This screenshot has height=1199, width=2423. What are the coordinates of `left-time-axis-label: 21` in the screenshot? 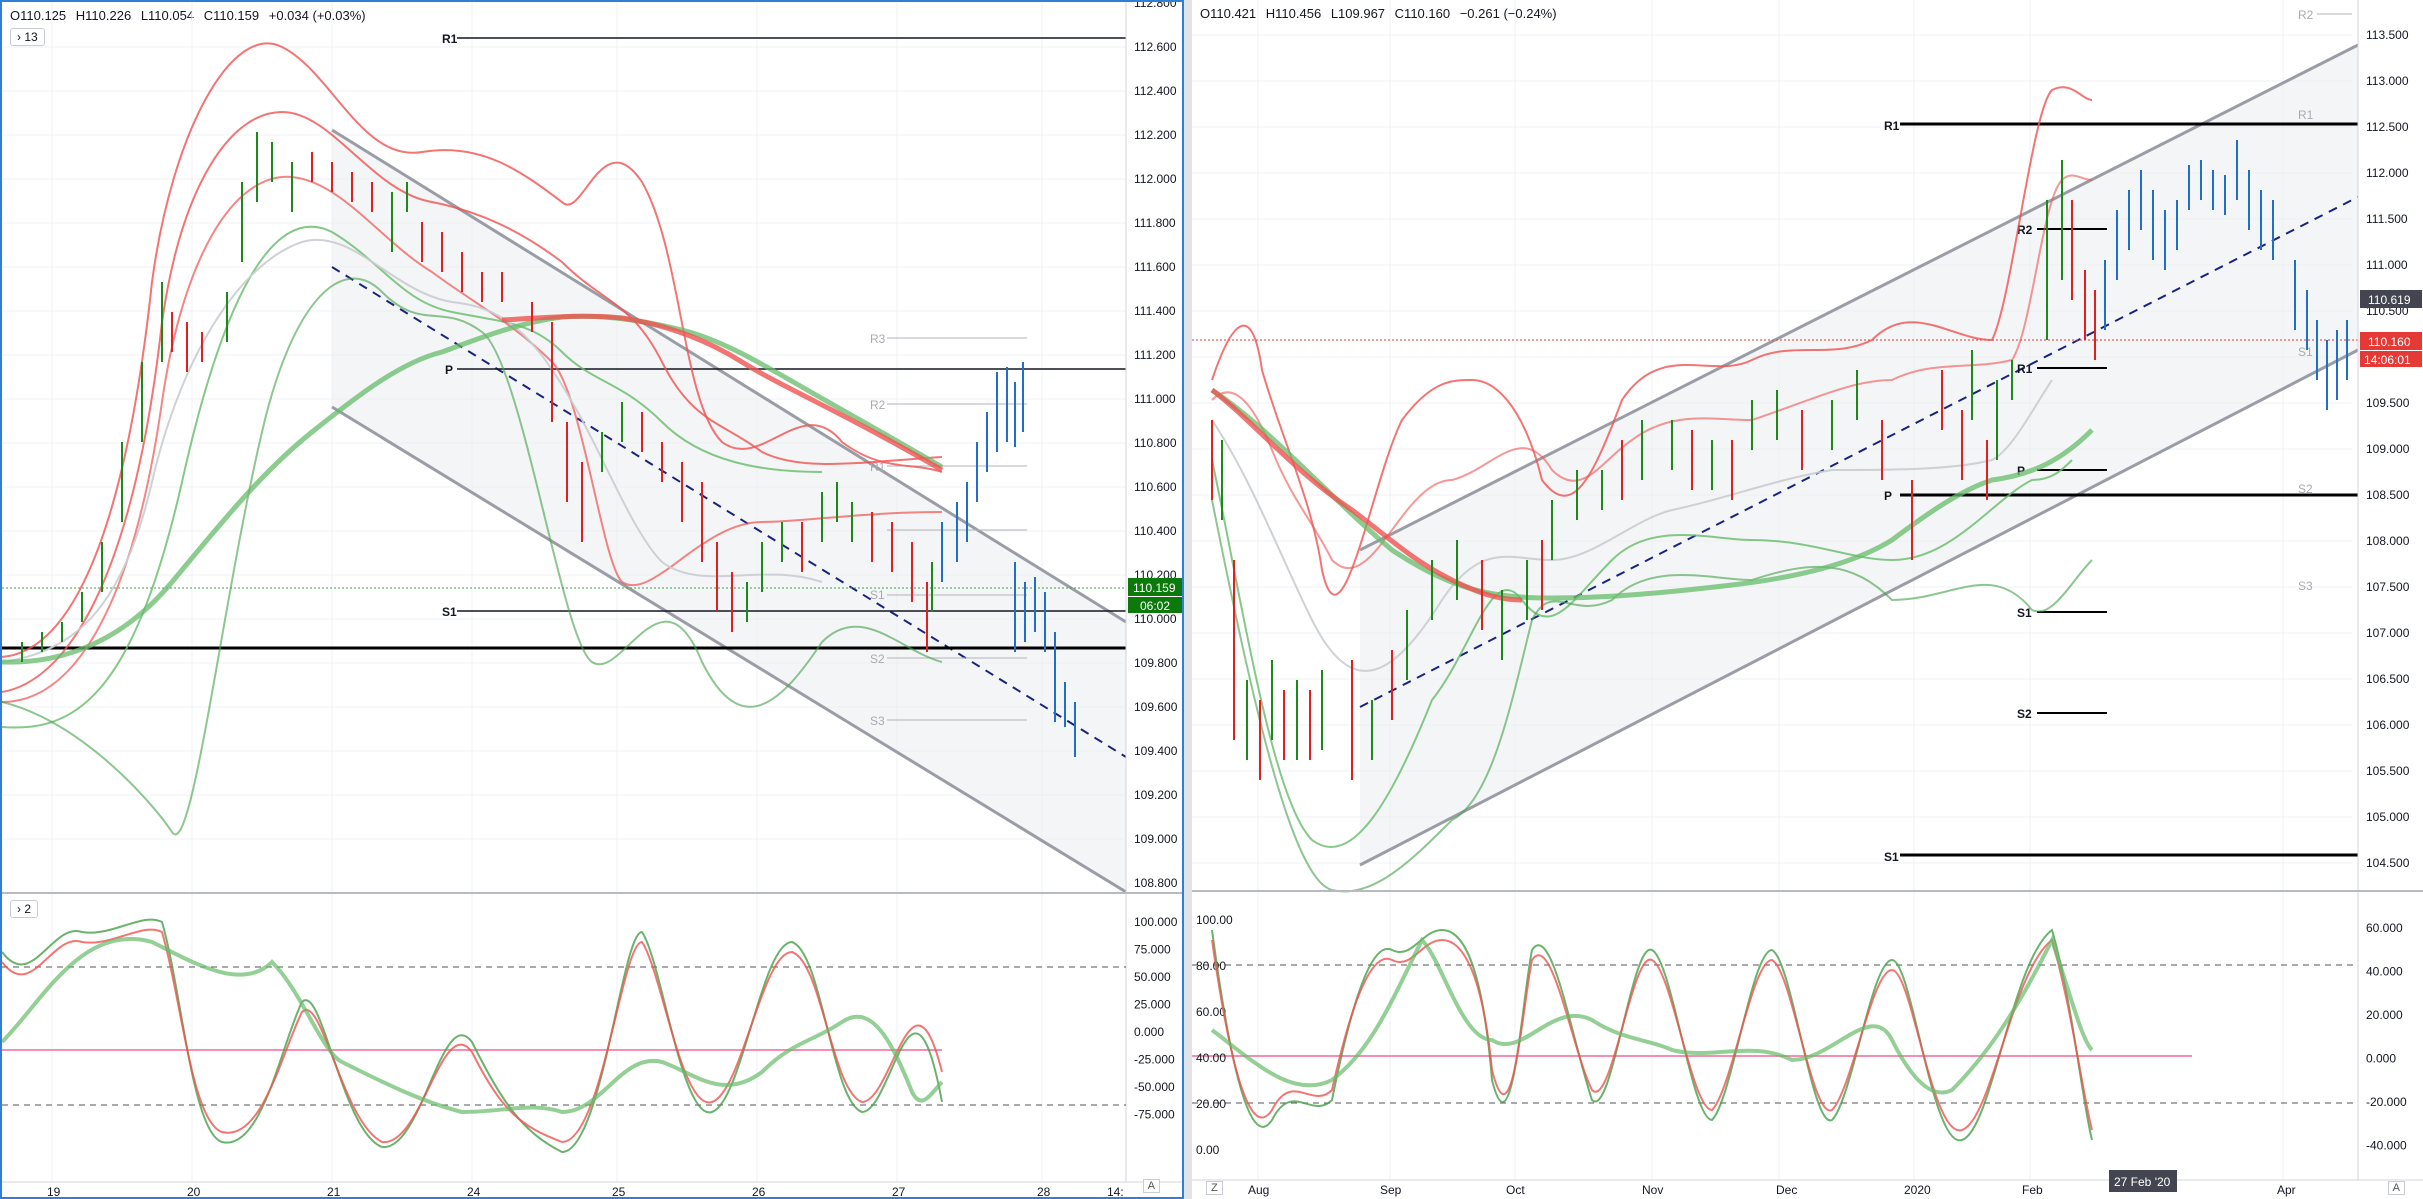 It's located at (334, 1192).